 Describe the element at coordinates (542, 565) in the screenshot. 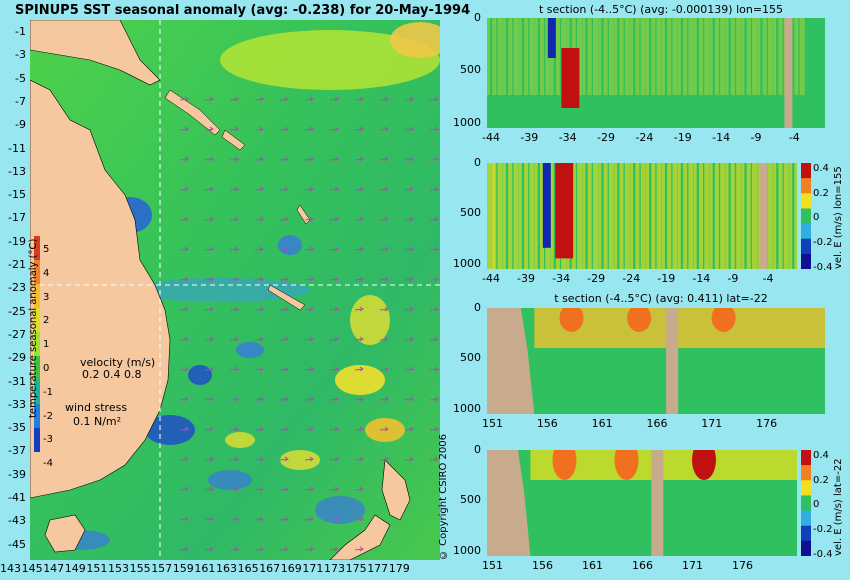

I see `panel-x-tick: 156` at that location.